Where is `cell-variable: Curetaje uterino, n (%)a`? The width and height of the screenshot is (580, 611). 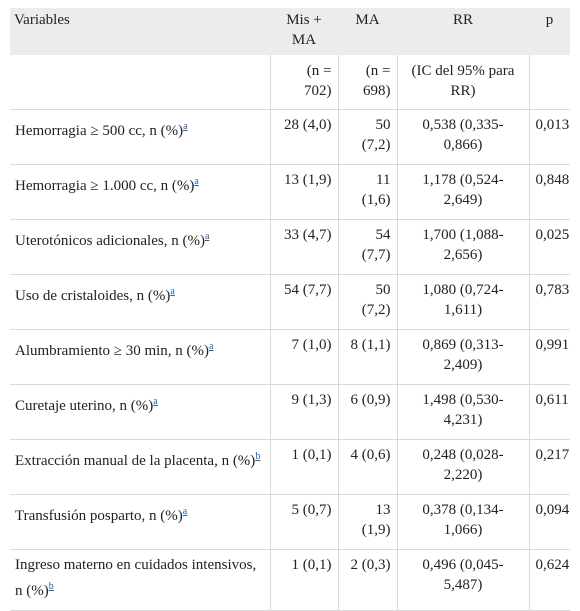
cell-variable: Curetaje uterino, n (%)a is located at coordinates (140, 412).